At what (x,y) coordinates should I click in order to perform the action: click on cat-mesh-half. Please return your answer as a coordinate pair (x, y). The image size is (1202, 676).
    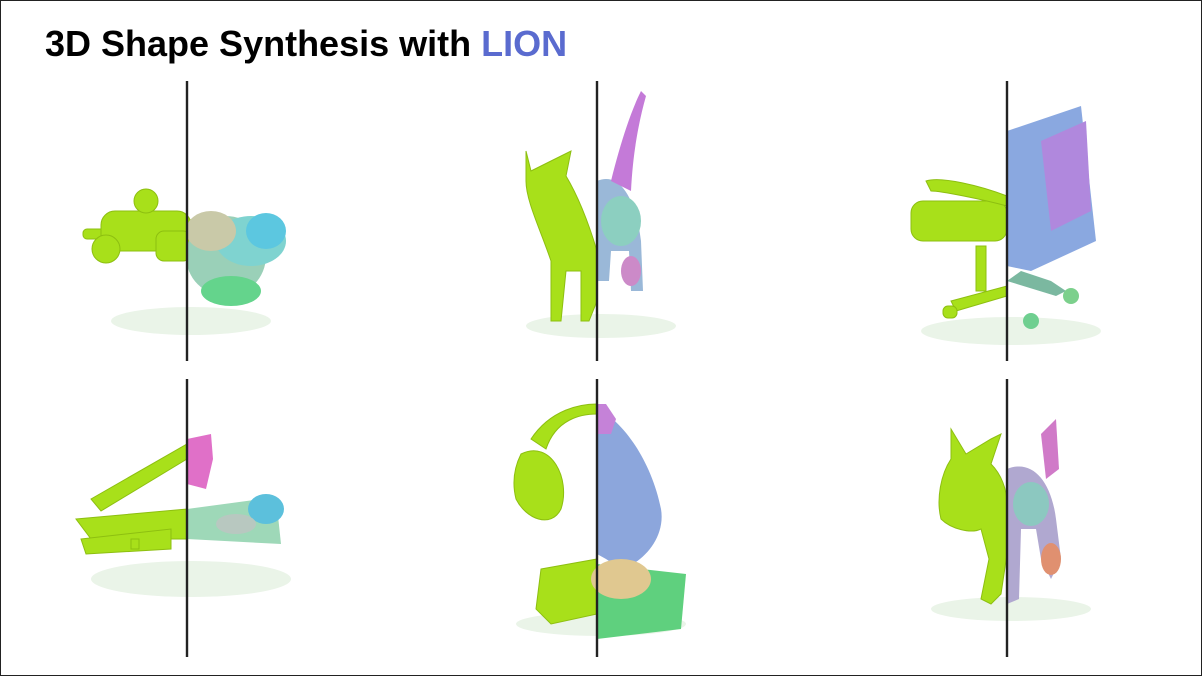
    Looking at the image, I should click on (561, 236).